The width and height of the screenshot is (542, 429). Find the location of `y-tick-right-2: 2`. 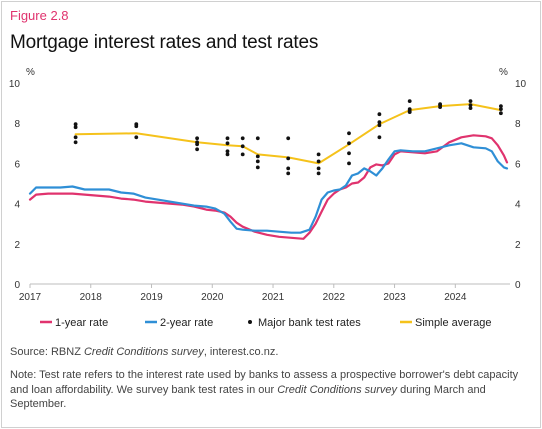

y-tick-right-2: 2 is located at coordinates (518, 245).